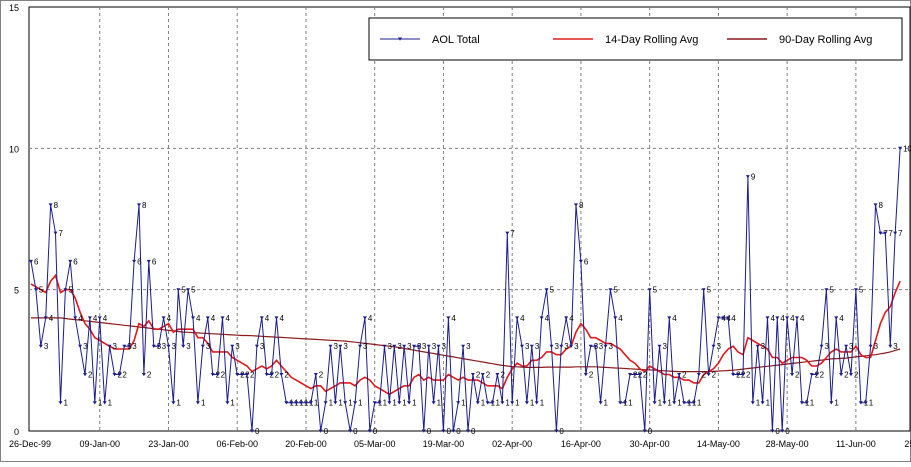 This screenshot has width=911, height=467. What do you see at coordinates (400, 39) in the screenshot?
I see `legend-aol-total-marker` at bounding box center [400, 39].